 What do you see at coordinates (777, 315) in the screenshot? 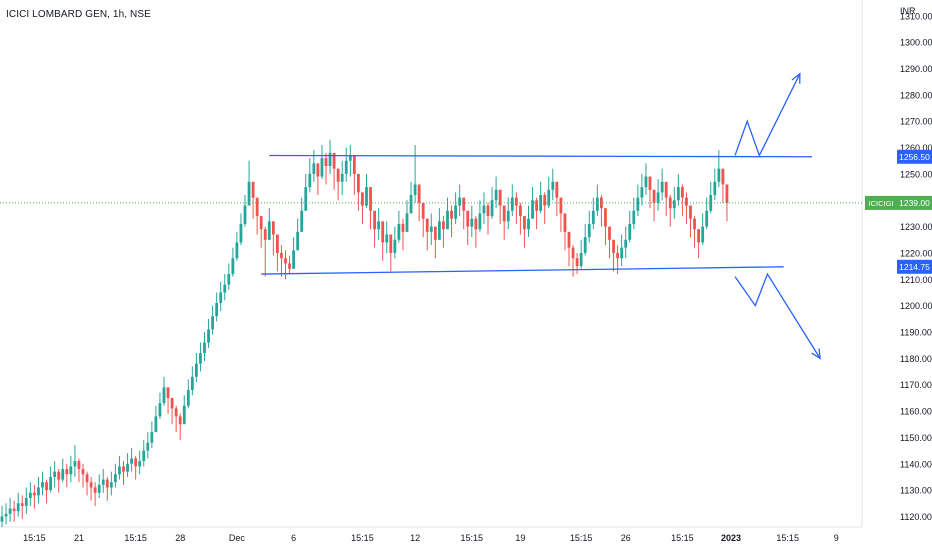
I see `arrow-down` at bounding box center [777, 315].